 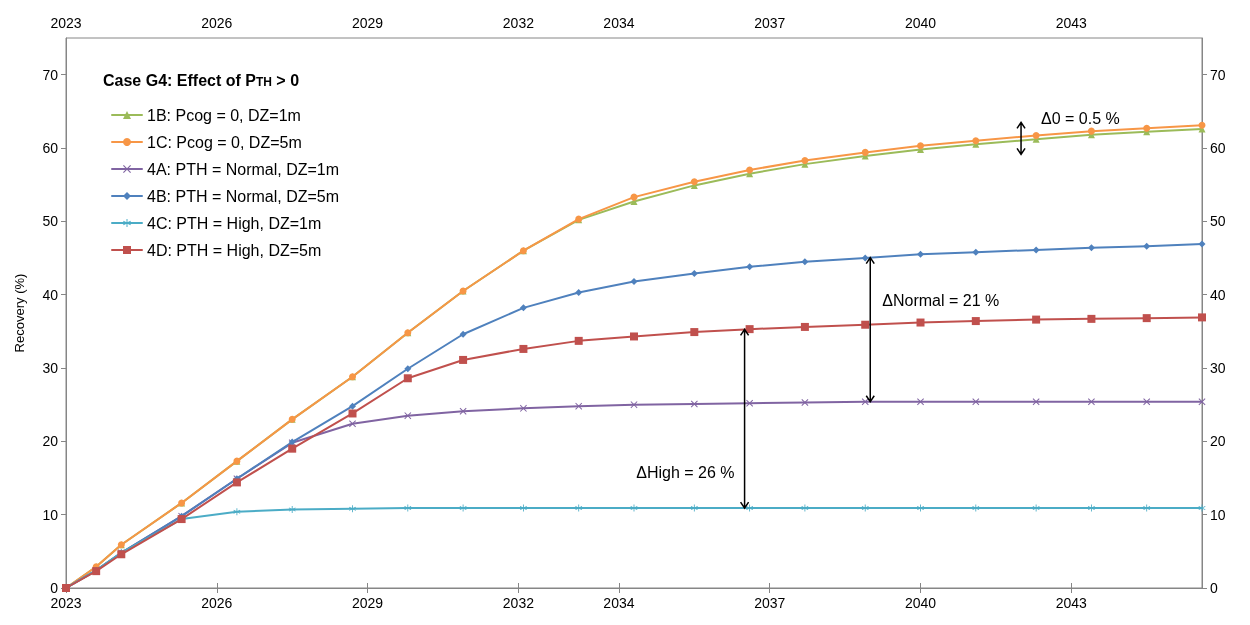 What do you see at coordinates (941, 301) in the screenshot?
I see `annotation: ΔNormal = 21 %` at bounding box center [941, 301].